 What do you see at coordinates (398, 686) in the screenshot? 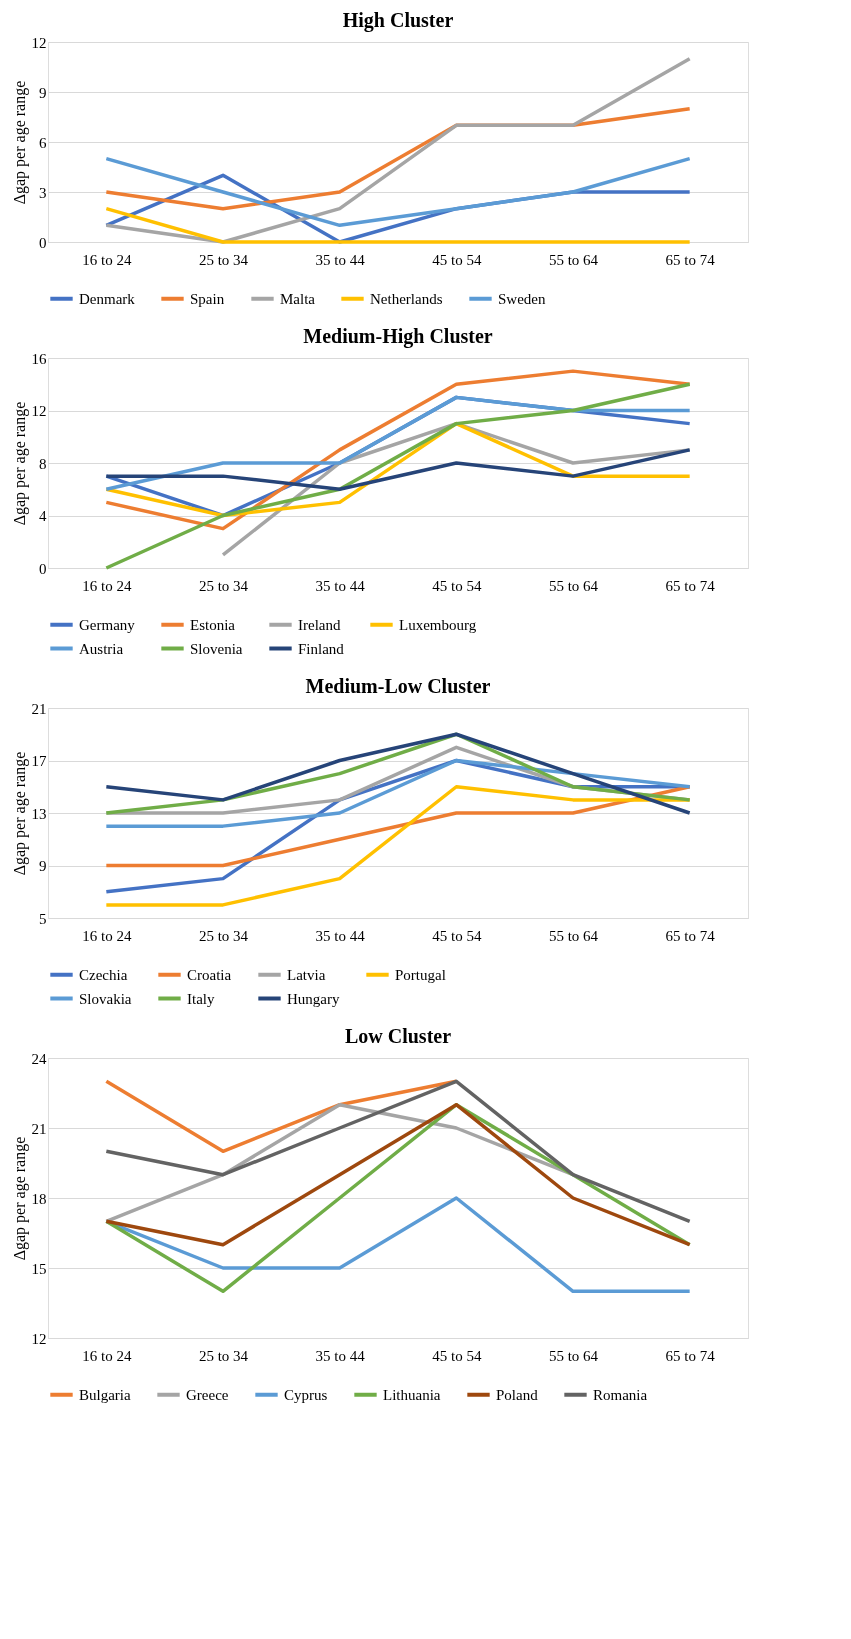
I see `chart-title: Medium-Low Cluster` at bounding box center [398, 686].